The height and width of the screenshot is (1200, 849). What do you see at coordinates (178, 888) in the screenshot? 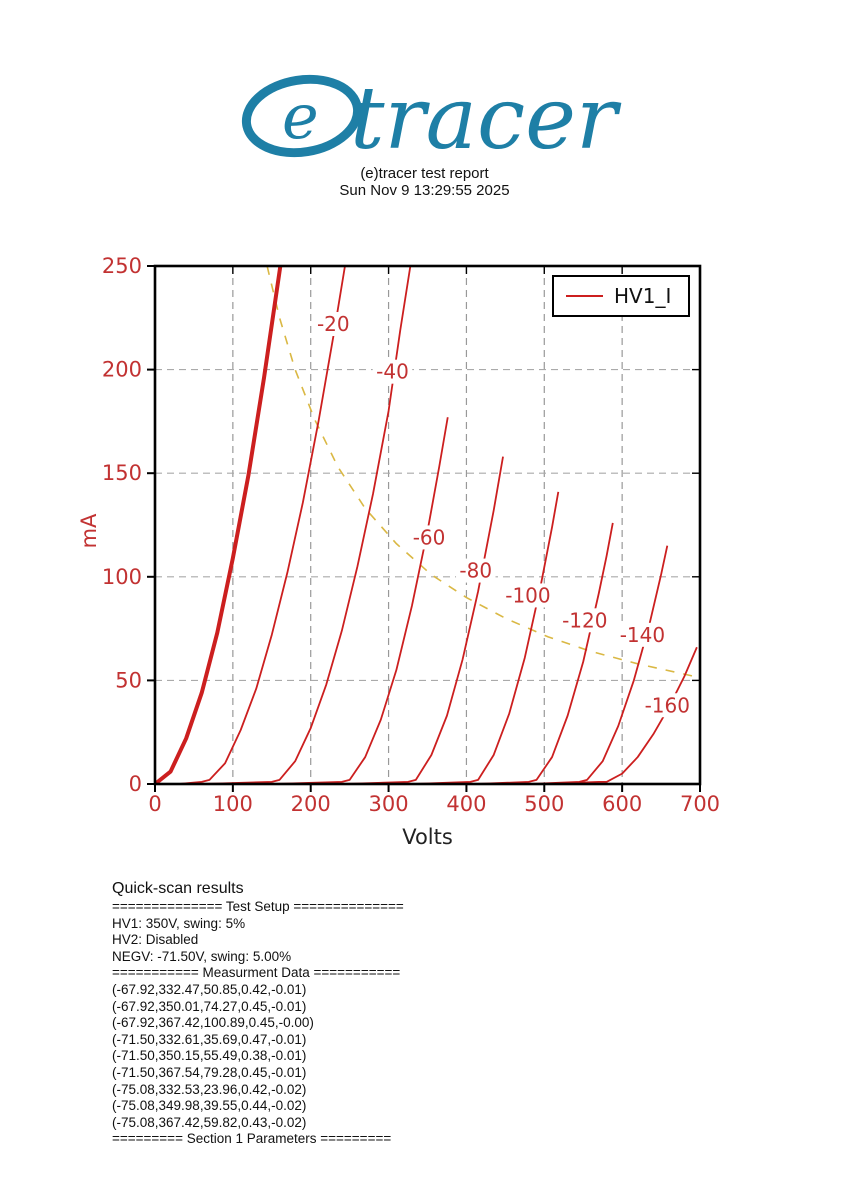
I see `results-title: Quick-scan results` at bounding box center [178, 888].